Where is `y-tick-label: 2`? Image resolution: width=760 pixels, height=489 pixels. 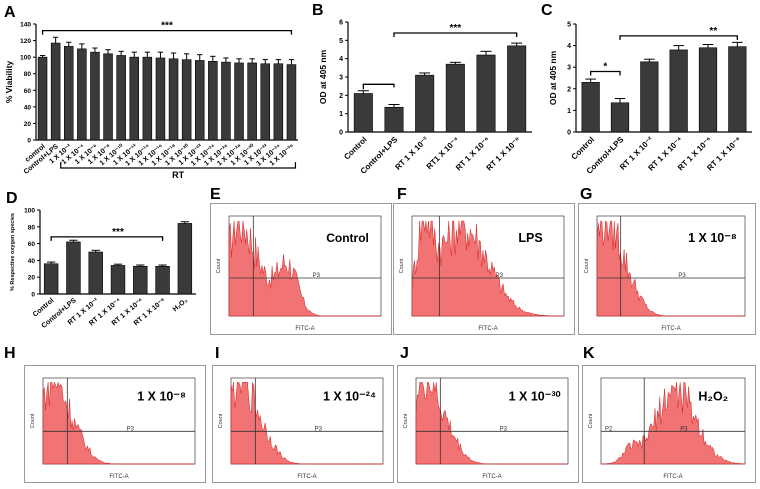 y-tick-label: 2 is located at coordinates (341, 96).